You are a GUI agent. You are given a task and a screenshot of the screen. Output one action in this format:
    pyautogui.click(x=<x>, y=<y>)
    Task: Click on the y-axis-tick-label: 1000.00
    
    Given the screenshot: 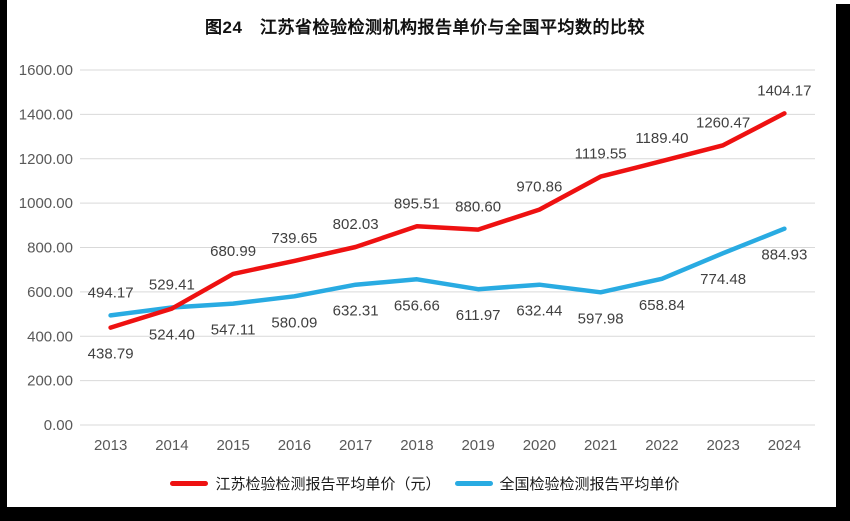 What is the action you would take?
    pyautogui.click(x=46, y=203)
    